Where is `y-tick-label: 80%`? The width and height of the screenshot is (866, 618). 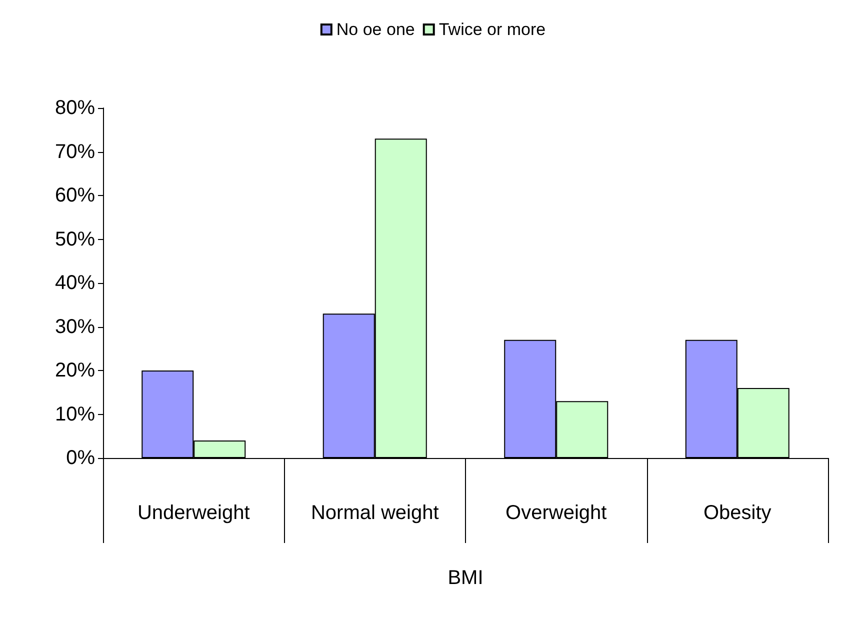 y-tick-label: 80% is located at coordinates (75, 108).